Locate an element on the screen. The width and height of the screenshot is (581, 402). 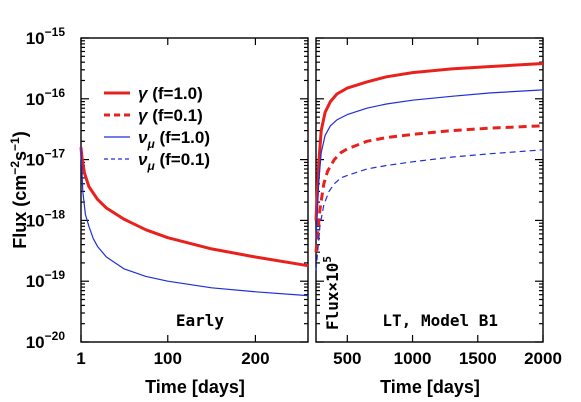
right-x-tick-label: 500 is located at coordinates (347, 358).